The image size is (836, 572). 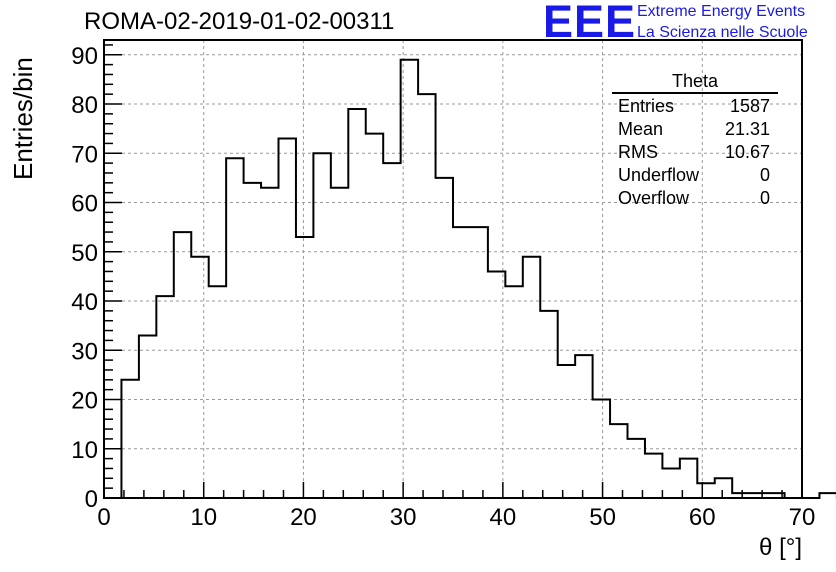 I want to click on stats-value: 10.67, so click(x=747, y=152).